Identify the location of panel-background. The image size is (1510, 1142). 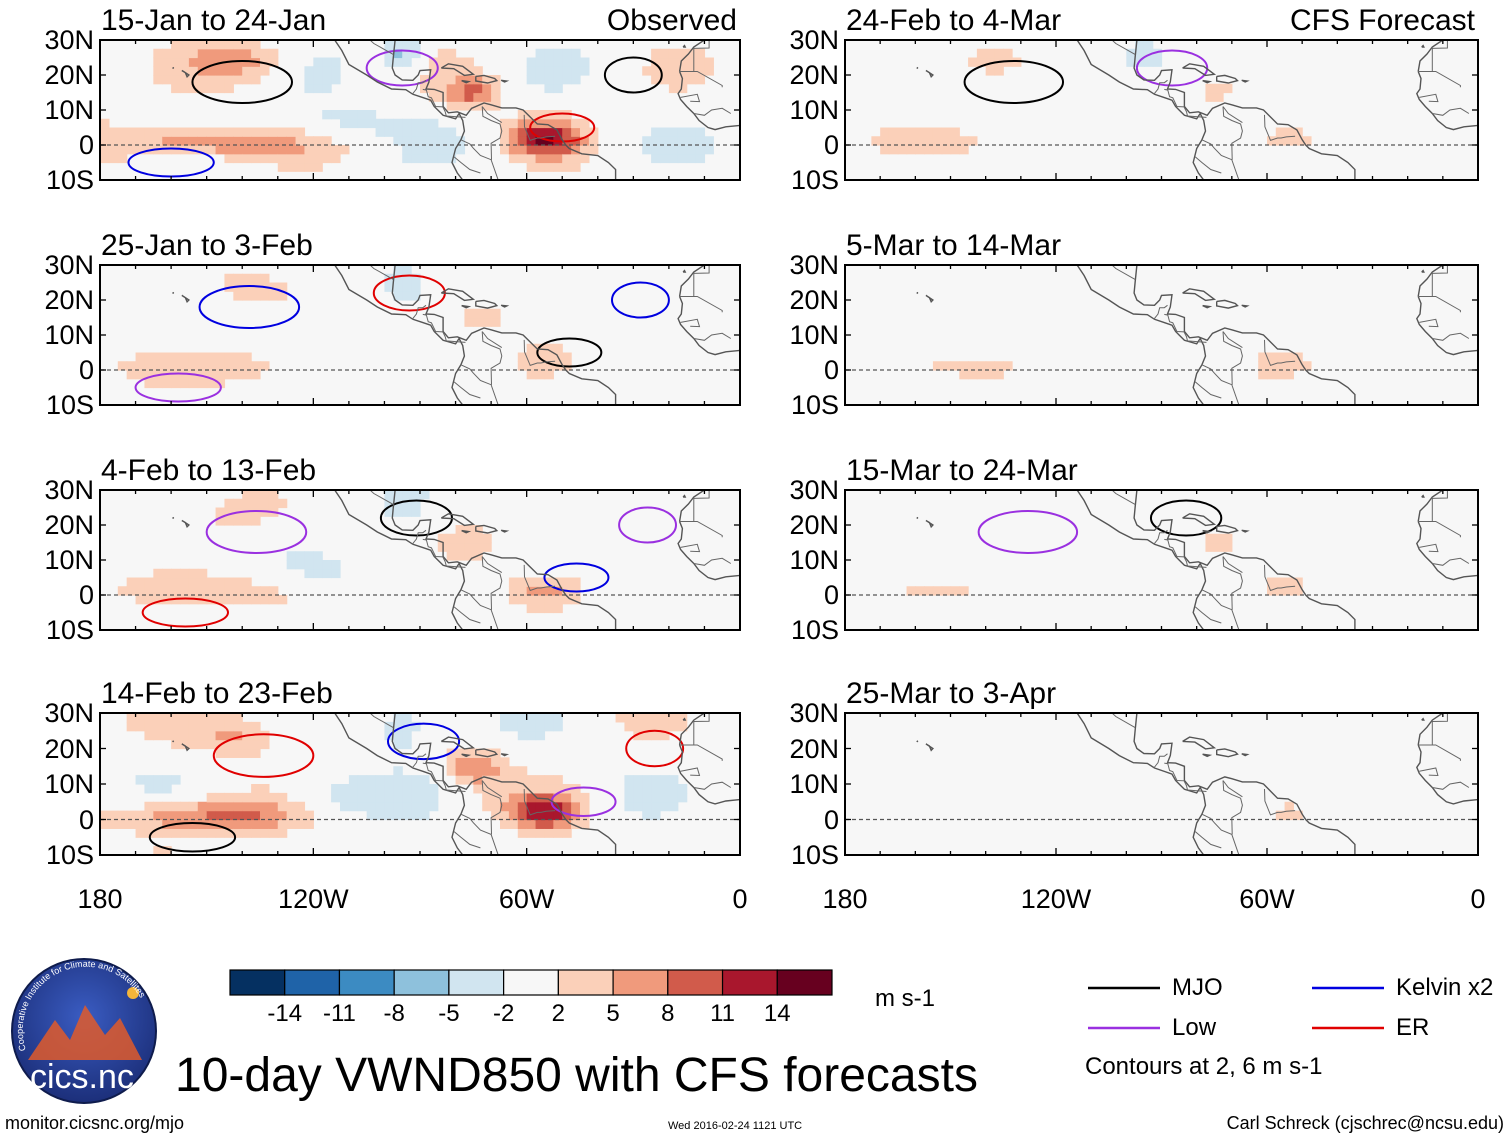
(1161, 784).